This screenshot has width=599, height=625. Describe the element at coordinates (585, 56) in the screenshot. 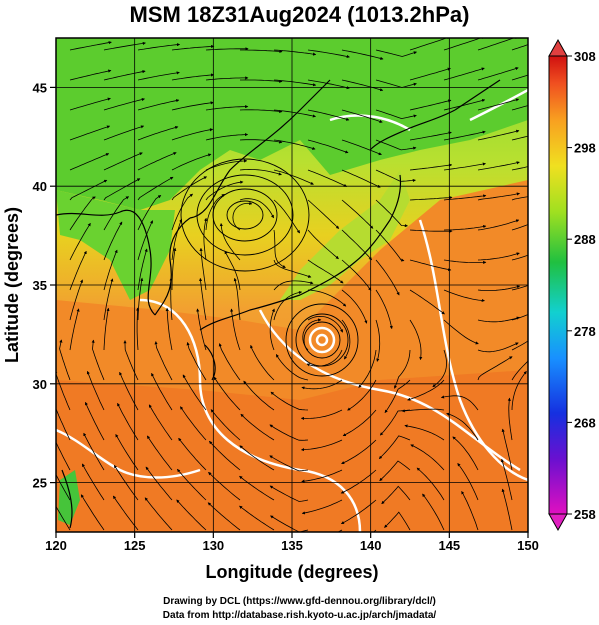

I see `colorbar-tick-label: 308` at that location.